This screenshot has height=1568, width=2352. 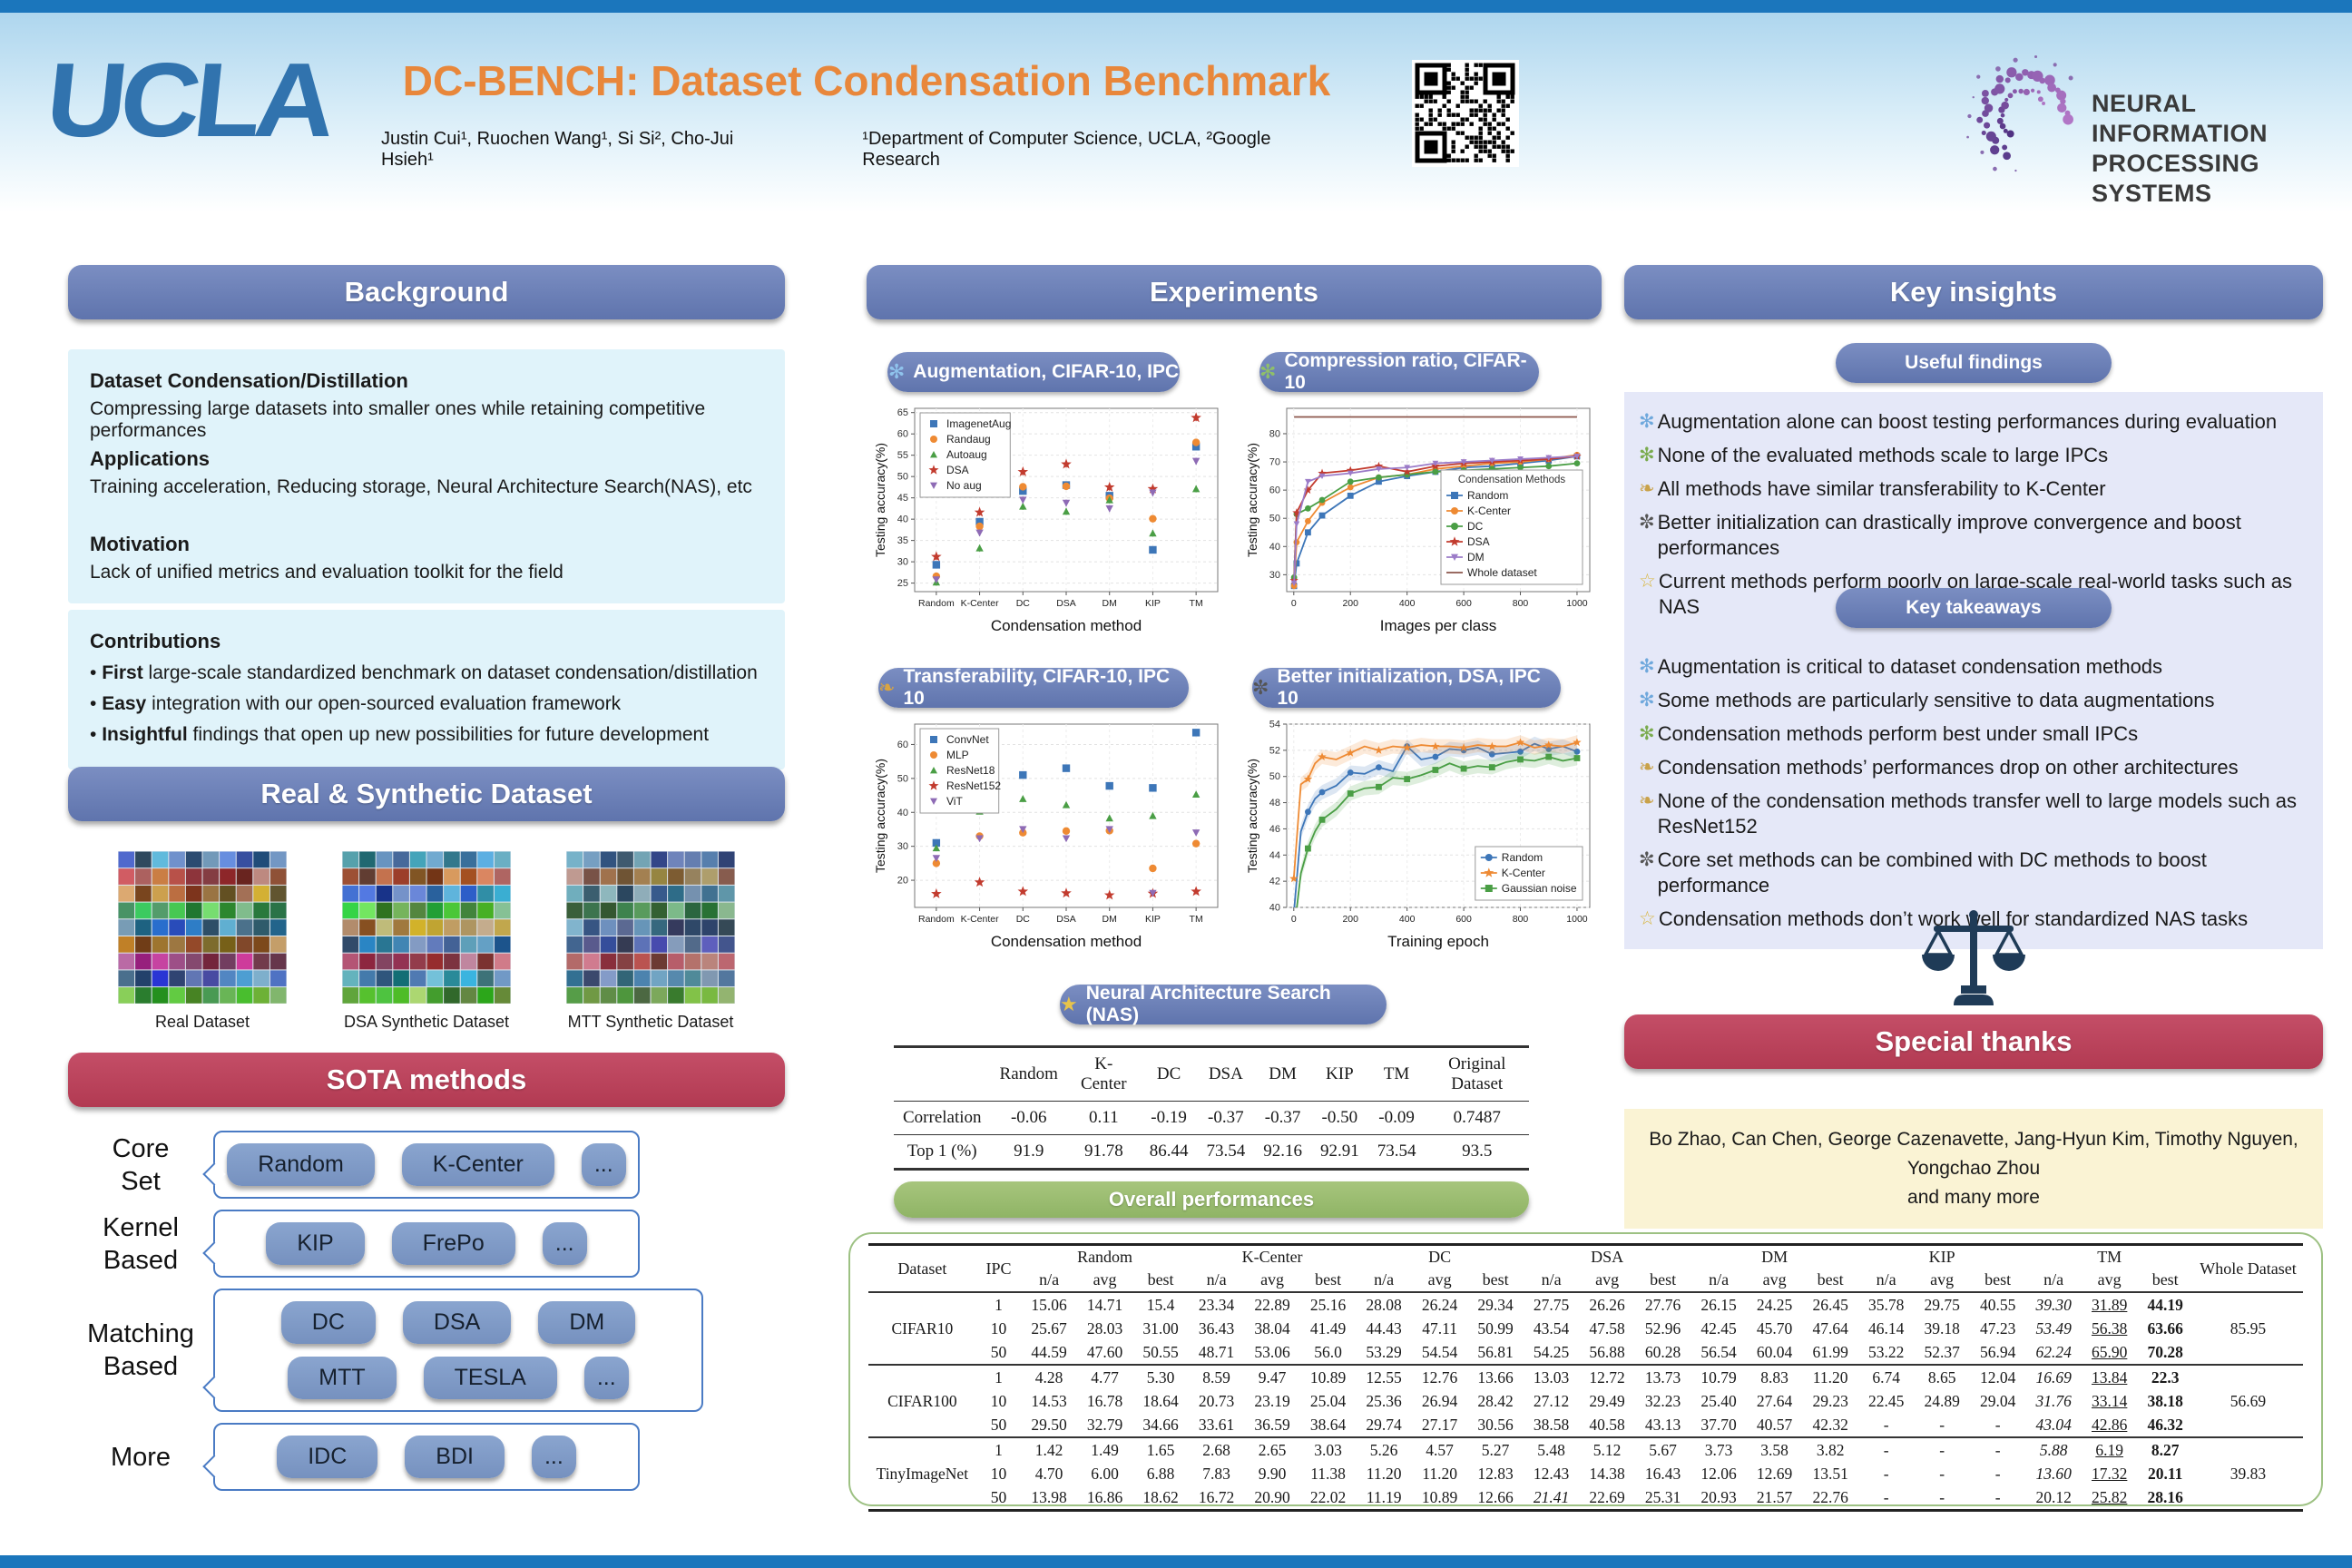 I want to click on value-cell: 38.04, so click(x=1272, y=1328).